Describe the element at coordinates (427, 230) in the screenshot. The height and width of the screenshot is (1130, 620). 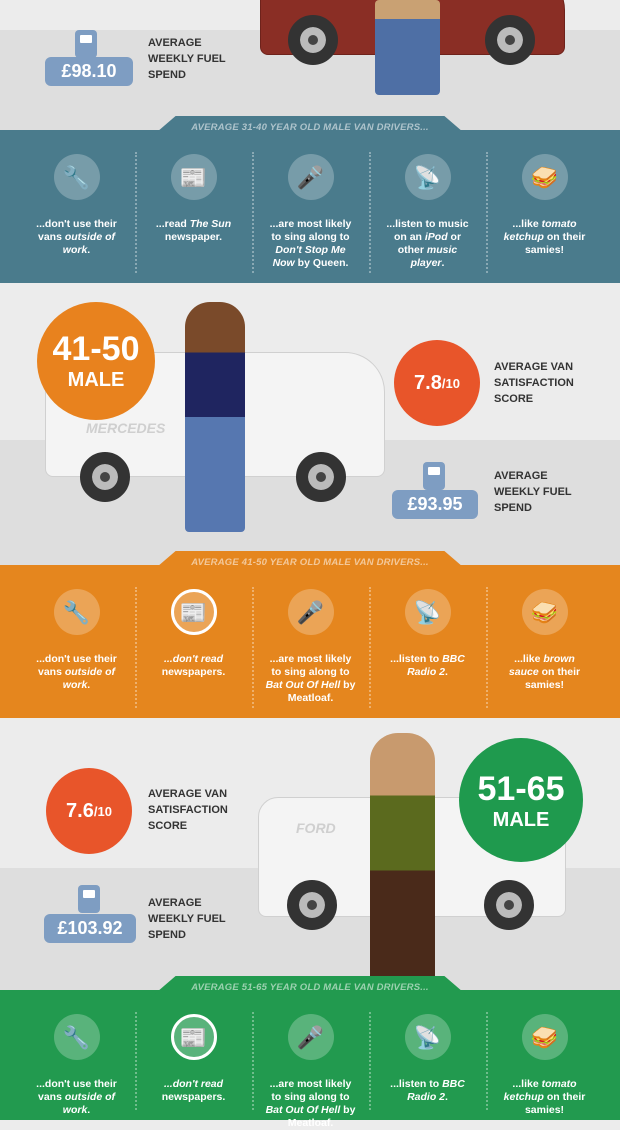
I see `fact-text-segment: ...listen to music on an` at that location.